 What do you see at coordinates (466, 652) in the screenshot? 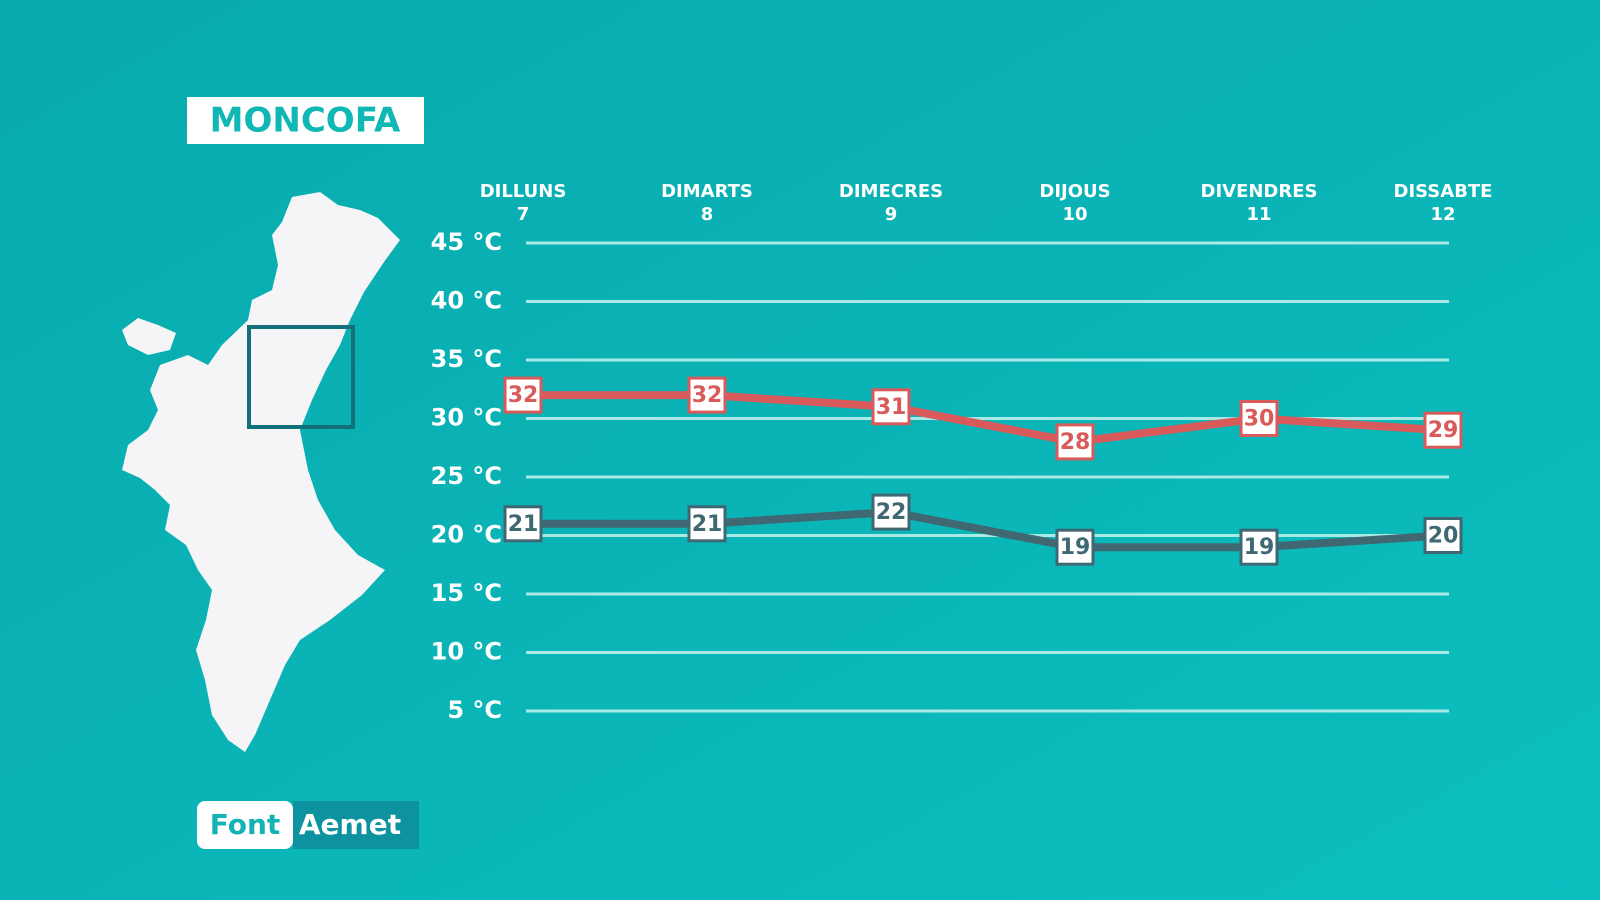
I see `y-tick-label: 10 °C` at bounding box center [466, 652].